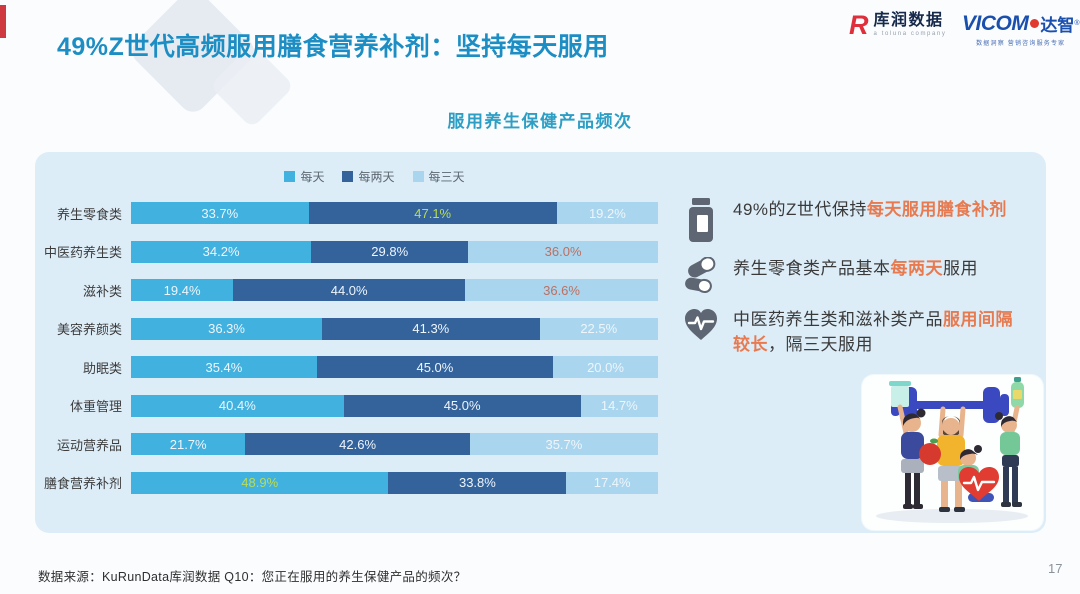 Image resolution: width=1080 pixels, height=594 pixels. I want to click on segment-value-label: 35.4%, so click(224, 367).